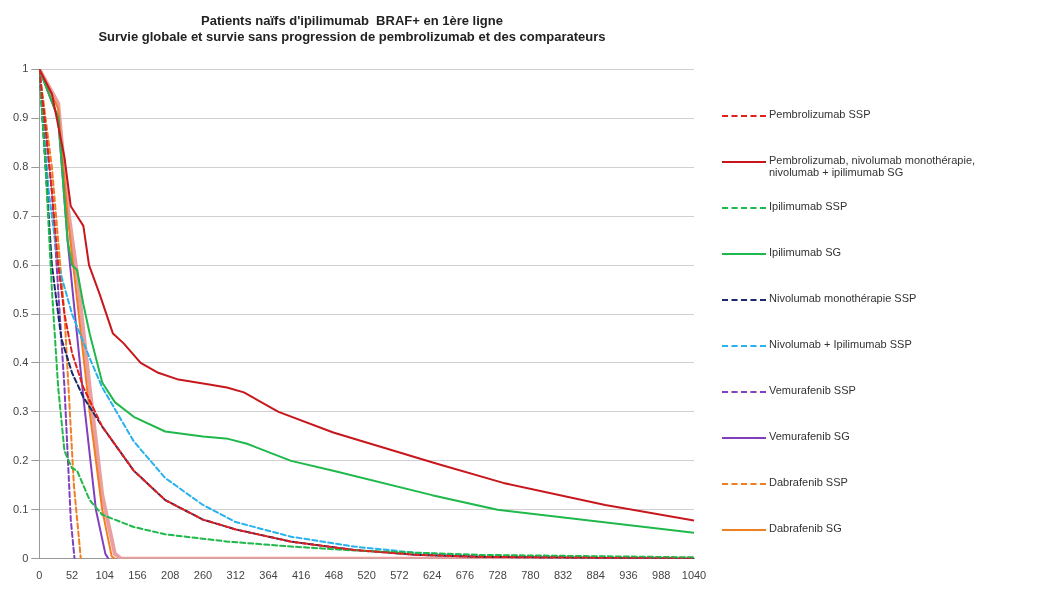 The image size is (1048, 590). What do you see at coordinates (20, 215) in the screenshot?
I see `y-tick-label: 0.7` at bounding box center [20, 215].